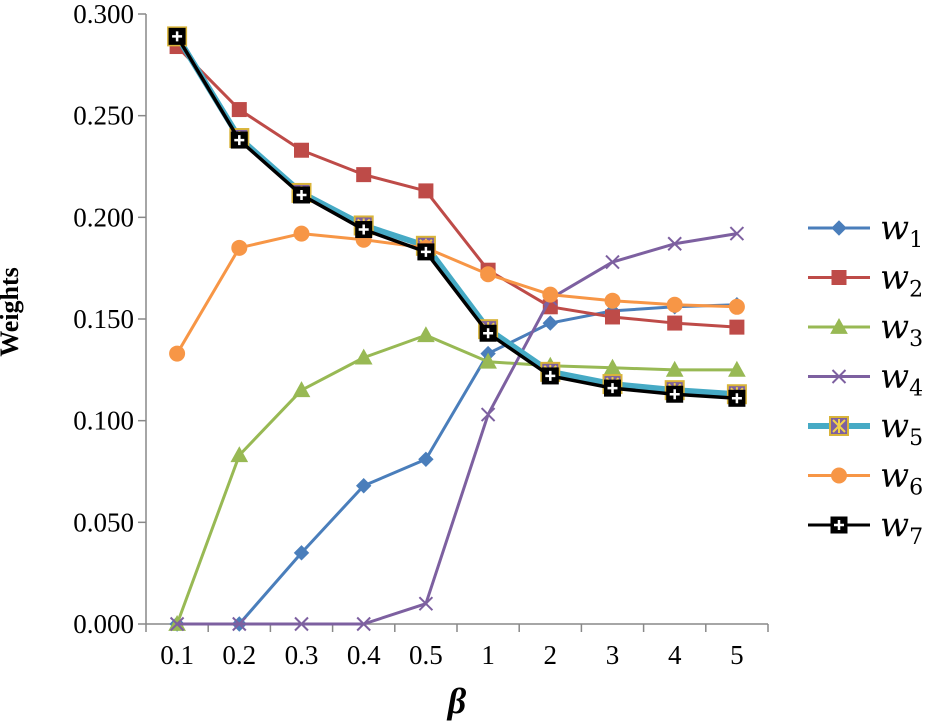 The width and height of the screenshot is (930, 723). Describe the element at coordinates (12, 312) in the screenshot. I see `y-axis-title: Weights` at that location.